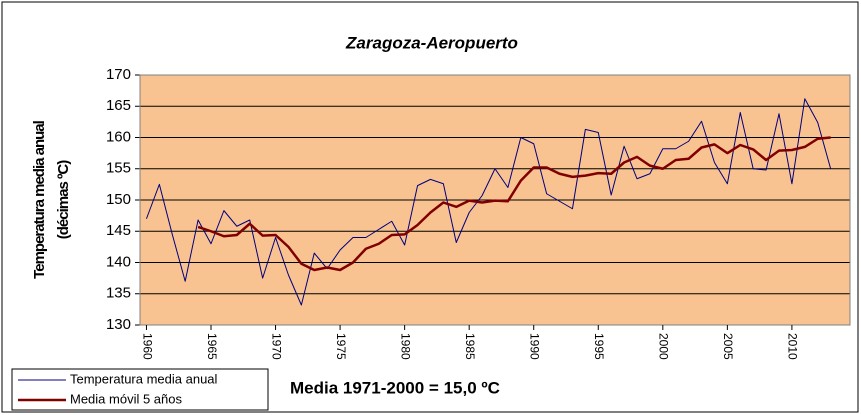 The height and width of the screenshot is (415, 861). What do you see at coordinates (118, 168) in the screenshot?
I see `y-tick-label: 155` at bounding box center [118, 168].